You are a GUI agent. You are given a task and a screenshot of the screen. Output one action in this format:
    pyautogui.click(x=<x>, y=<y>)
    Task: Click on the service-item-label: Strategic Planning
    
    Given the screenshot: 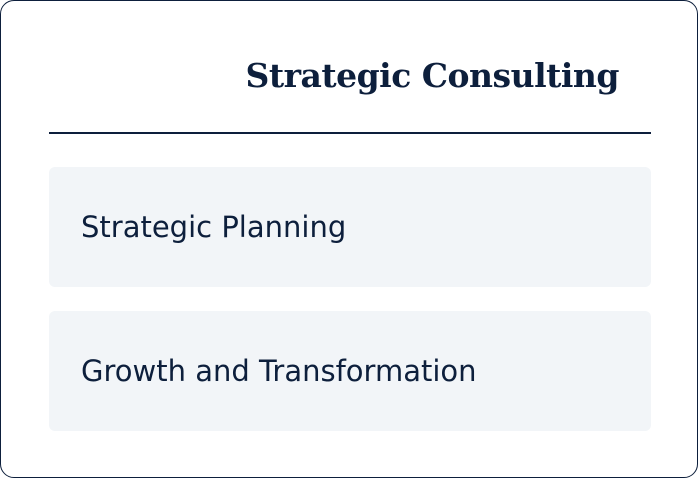 What is the action you would take?
    pyautogui.click(x=214, y=227)
    